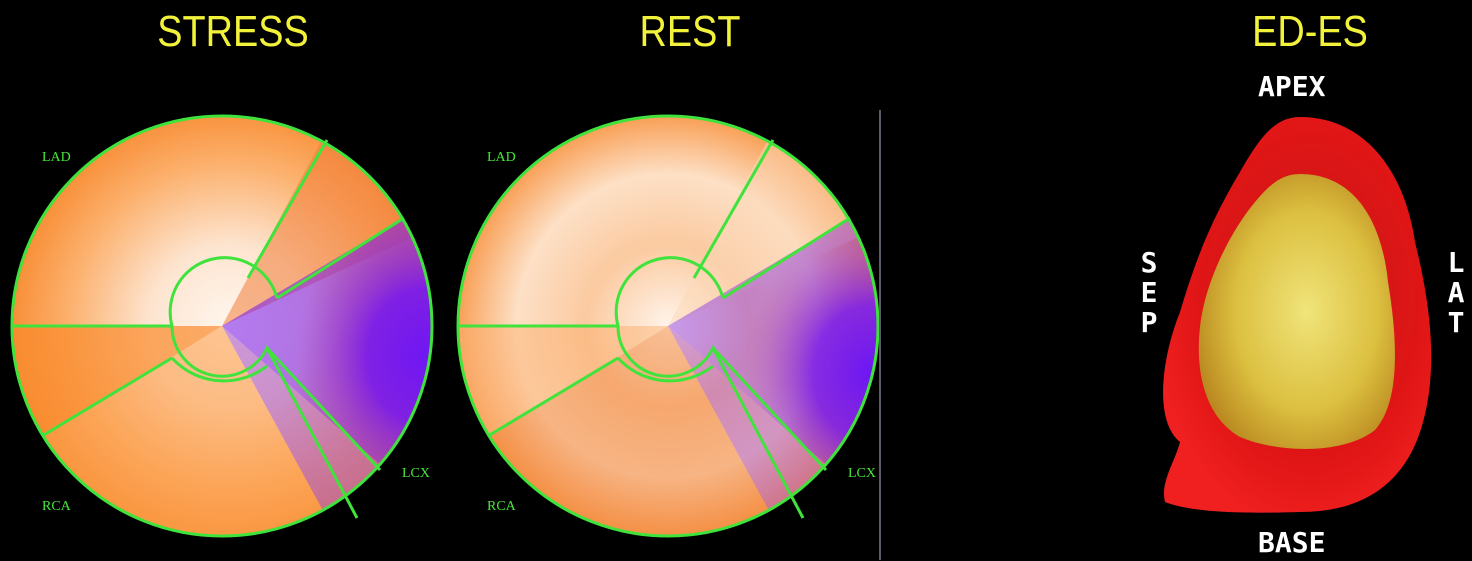 The image size is (1472, 561). Describe the element at coordinates (690, 31) in the screenshot. I see `rest-title: REST` at that location.